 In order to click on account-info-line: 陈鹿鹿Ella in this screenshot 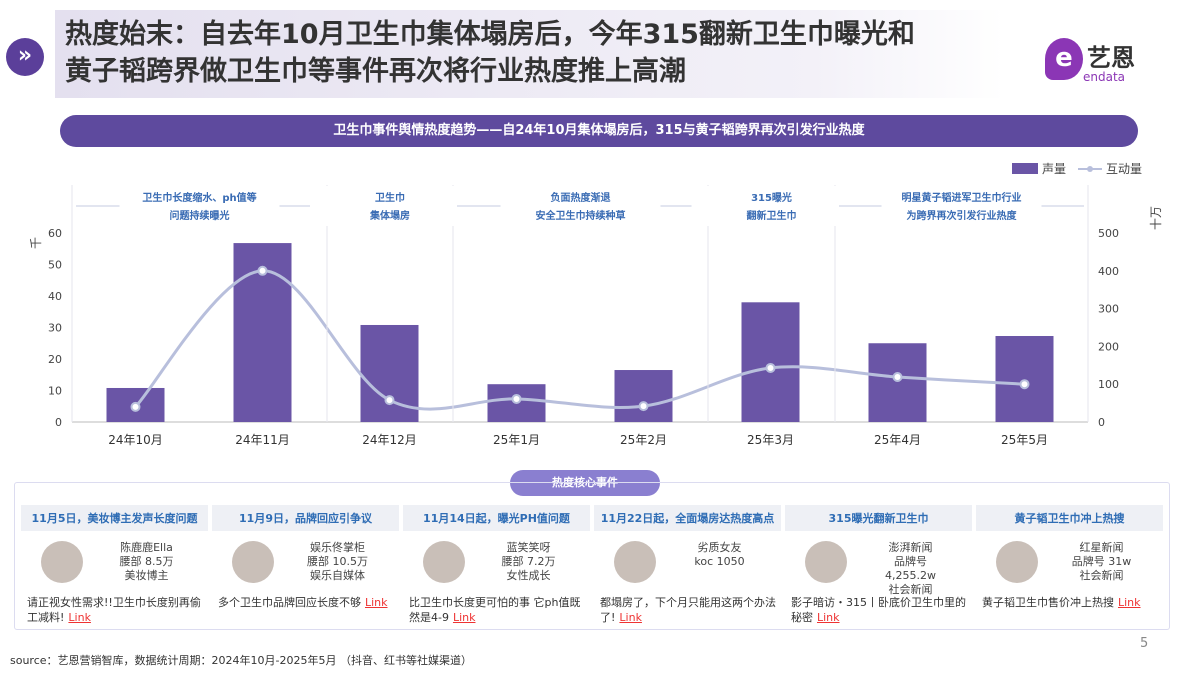, I will do `click(146, 547)`.